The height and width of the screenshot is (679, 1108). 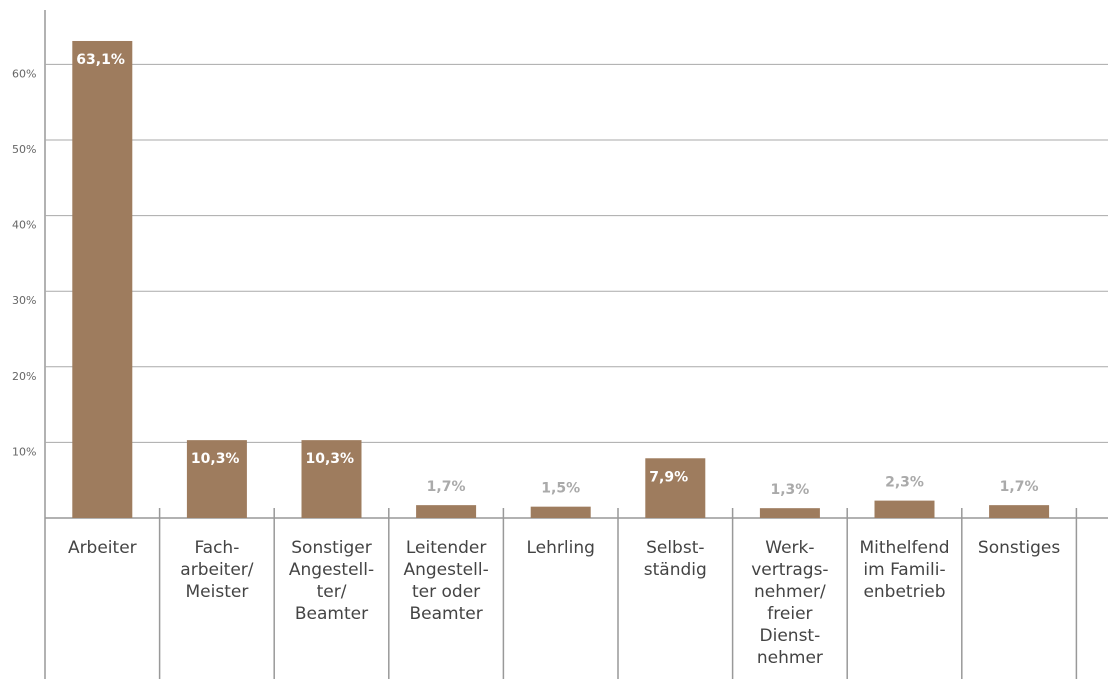 What do you see at coordinates (24, 225) in the screenshot?
I see `y-tick-label: 40%` at bounding box center [24, 225].